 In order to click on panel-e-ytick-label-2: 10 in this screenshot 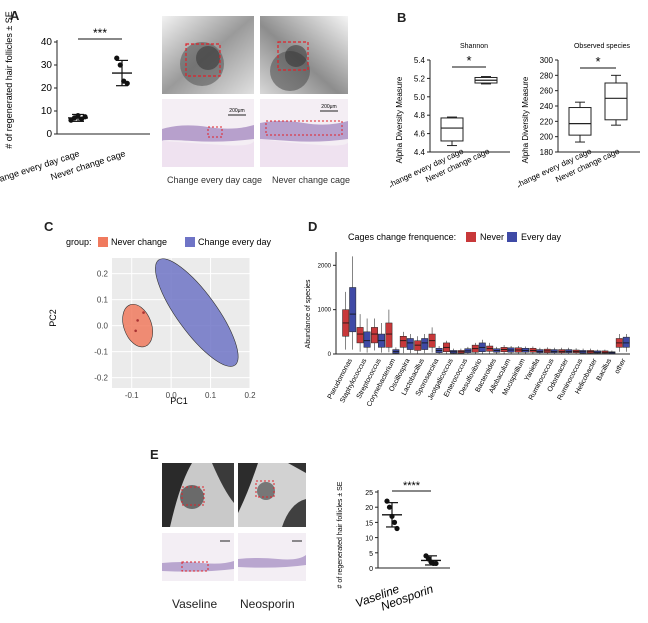, I will do `click(369, 539)`.